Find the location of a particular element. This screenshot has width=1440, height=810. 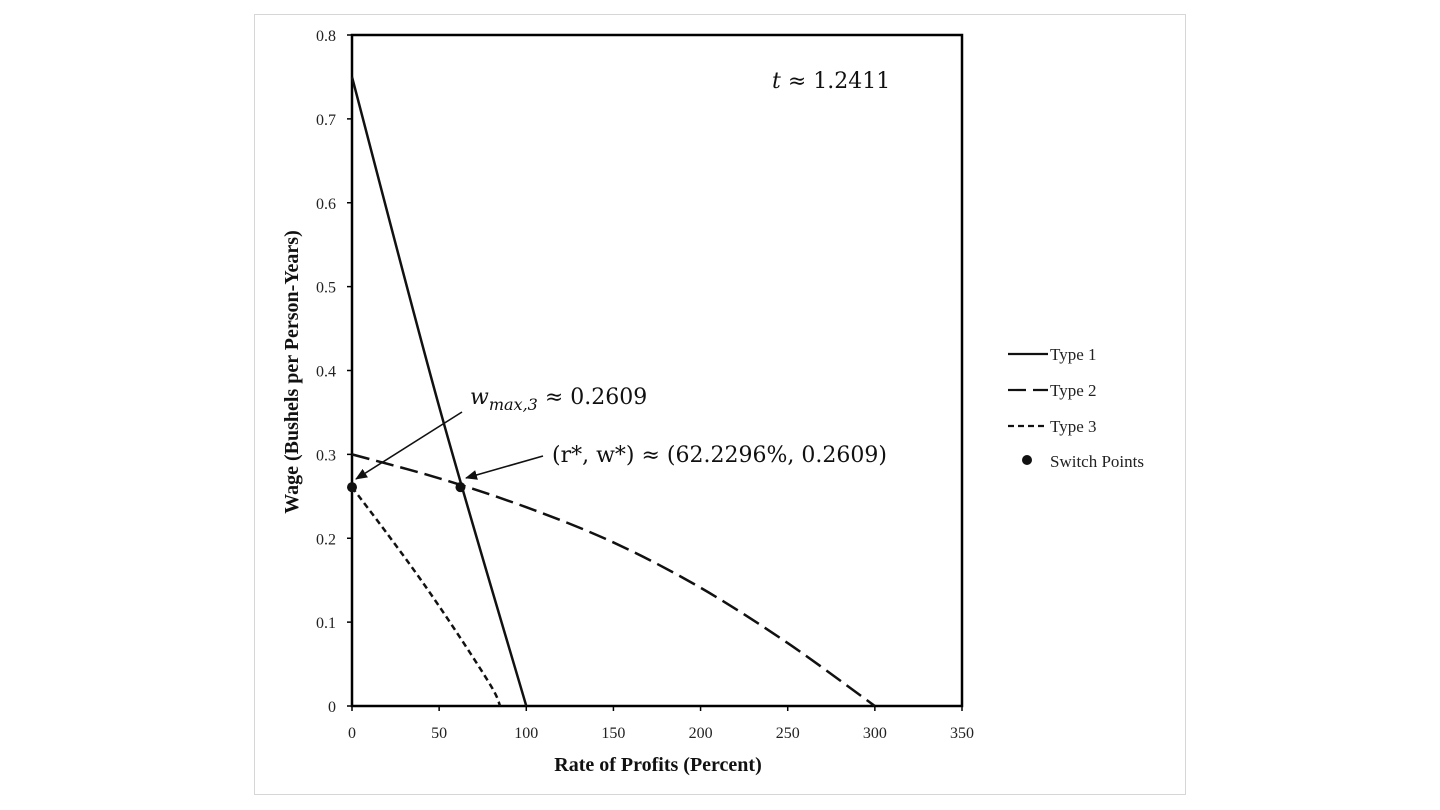

x-axis-title: Rate of Profits (Percent) is located at coordinates (658, 765).